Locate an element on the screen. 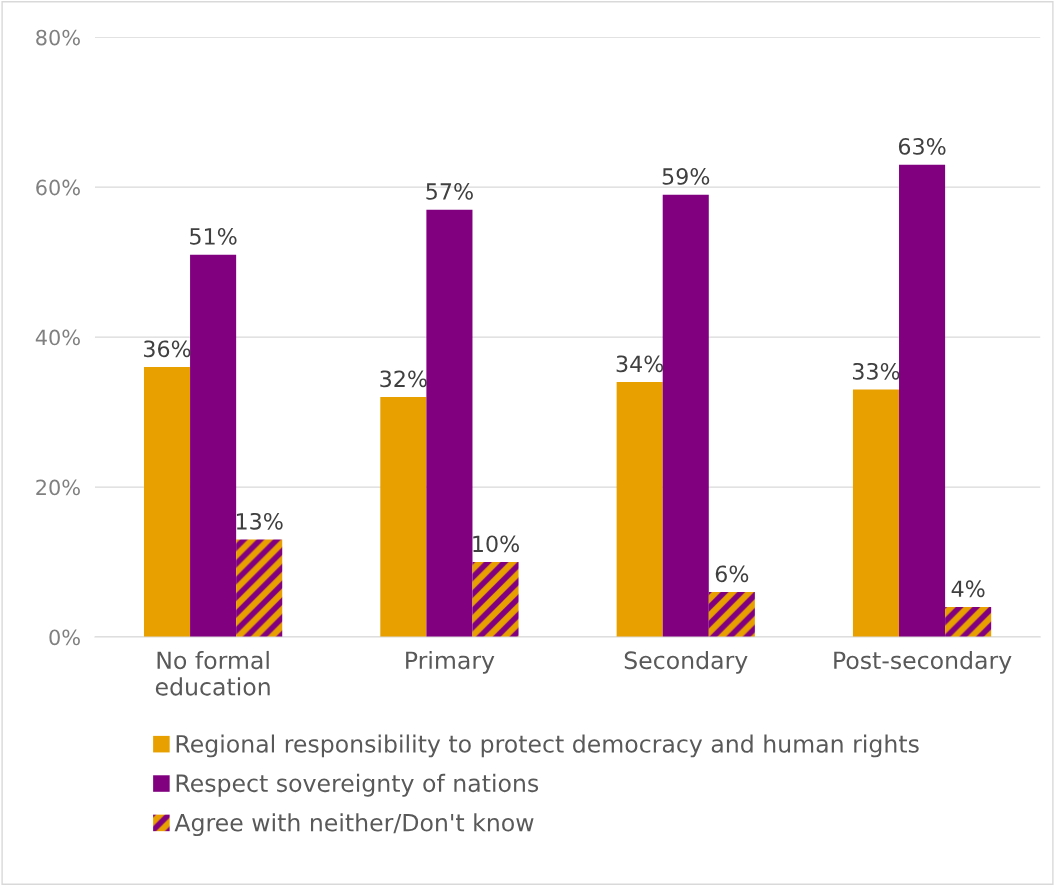  y-tick-label: 60% is located at coordinates (58, 187).